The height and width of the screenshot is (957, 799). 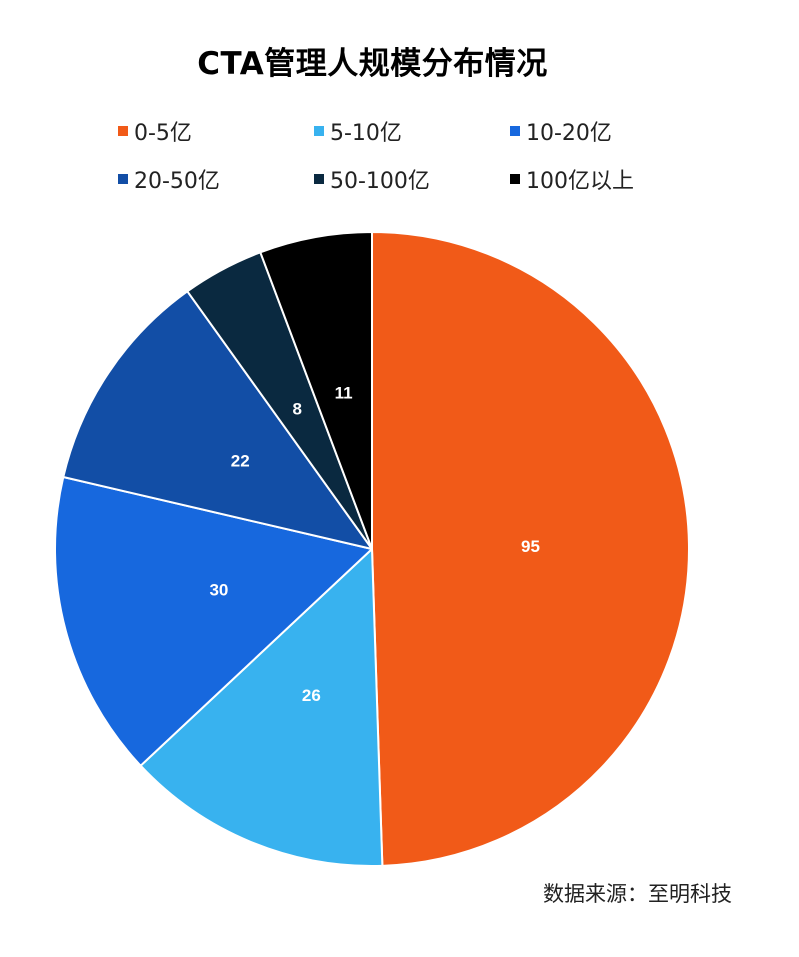 I want to click on legend-item-0-5: 0-5亿, so click(x=216, y=132).